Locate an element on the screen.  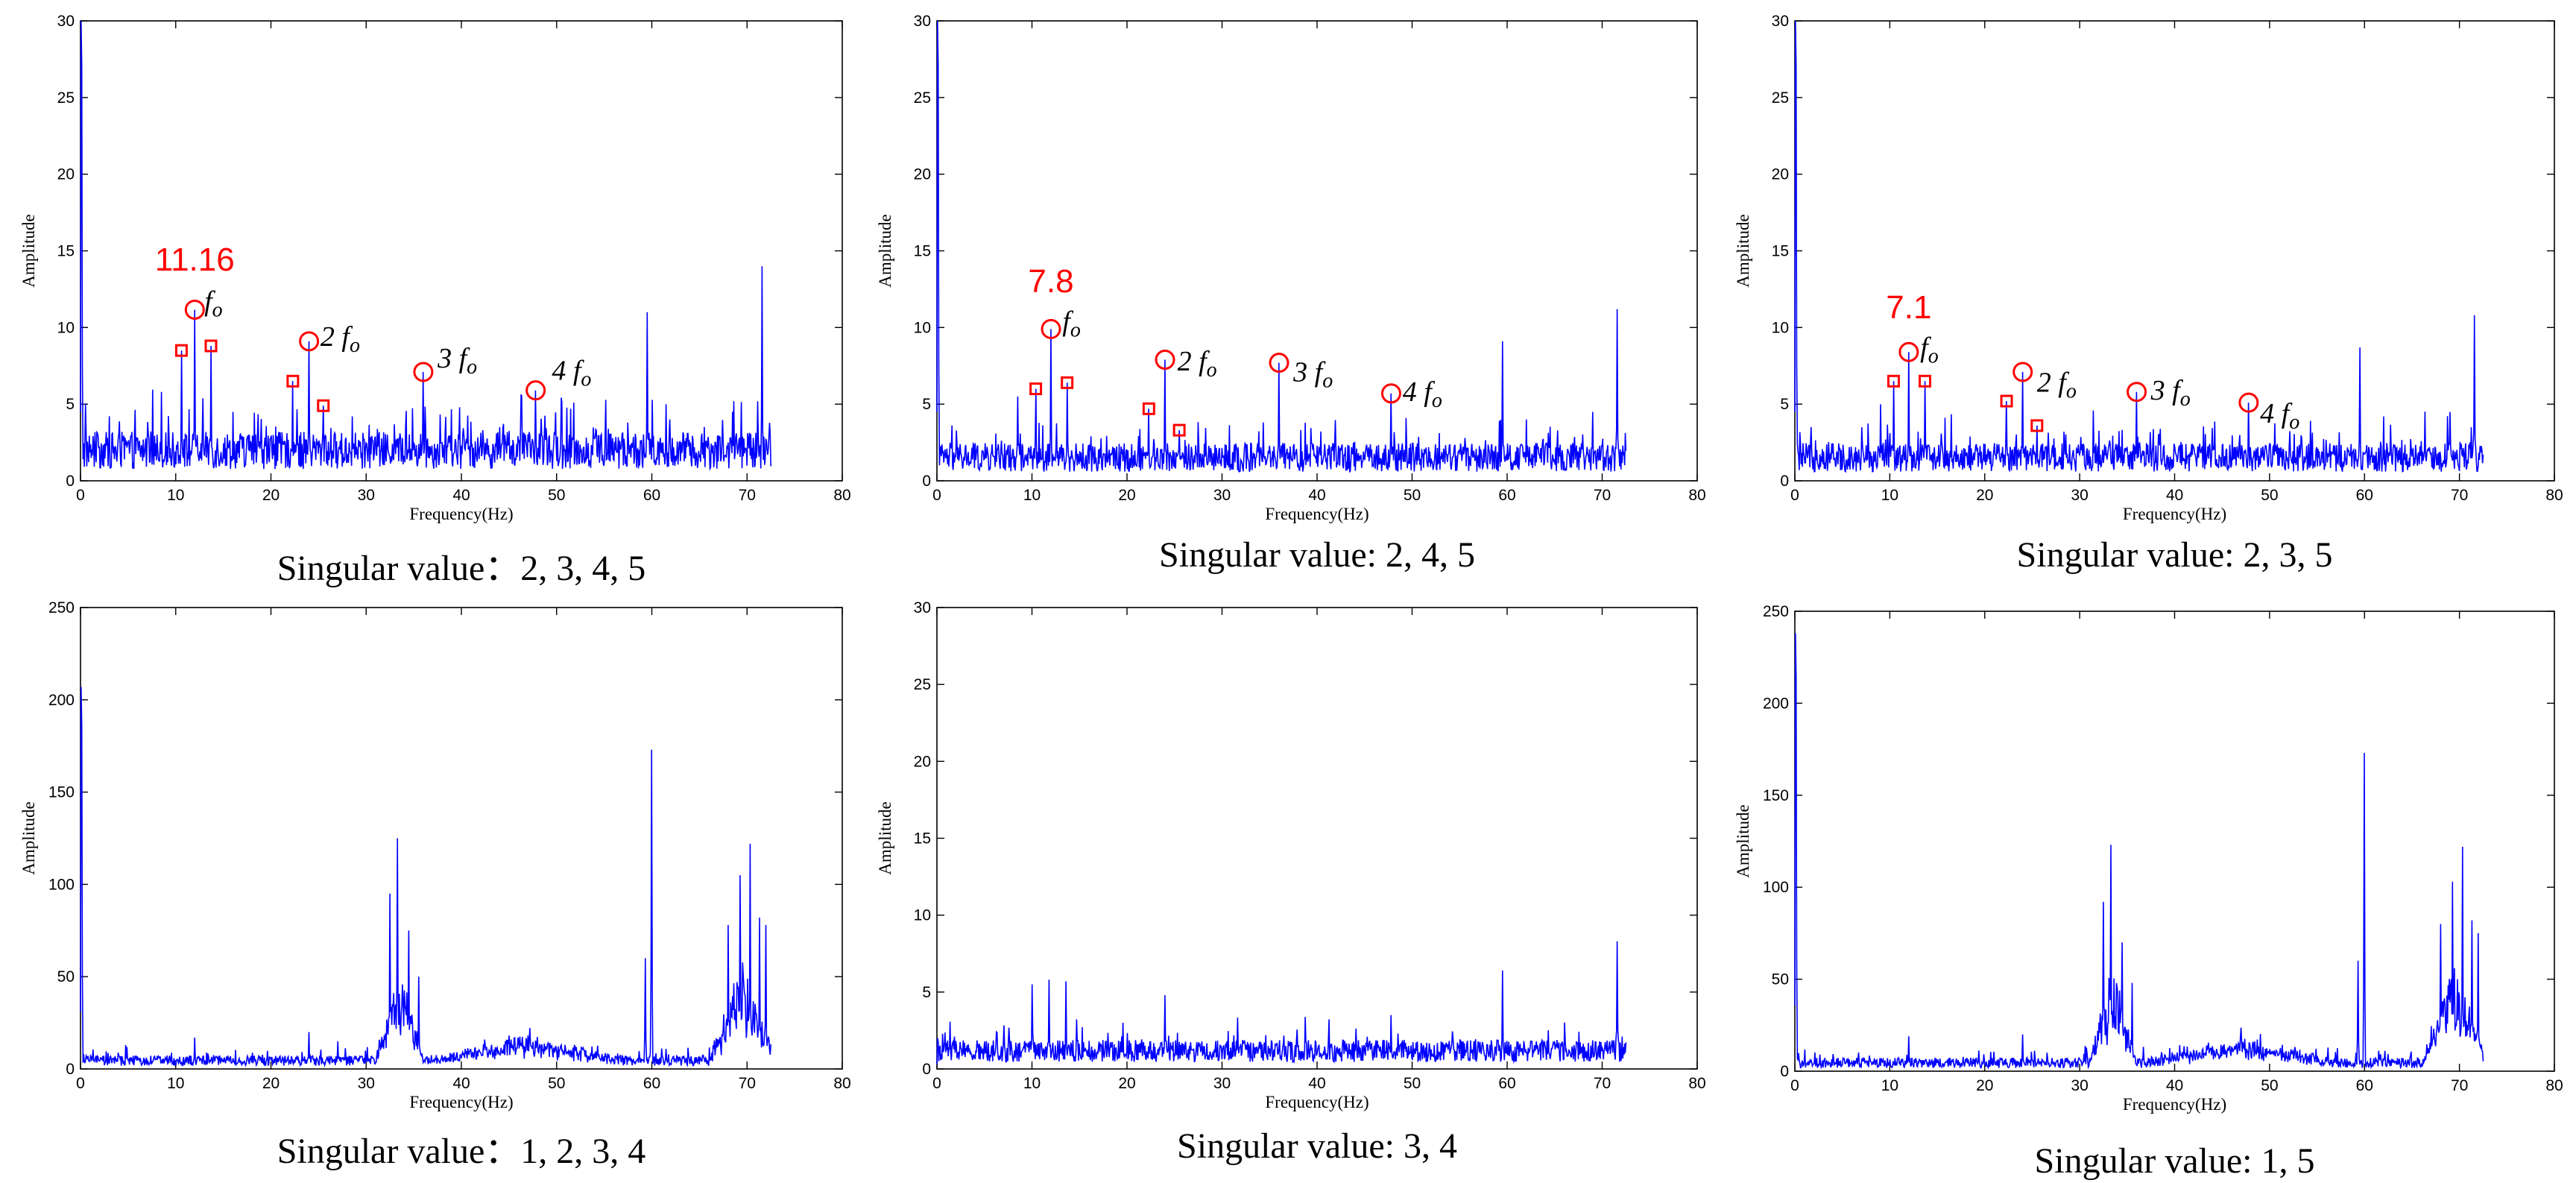
fundamental-peak-value: 7.8 is located at coordinates (1050, 281).